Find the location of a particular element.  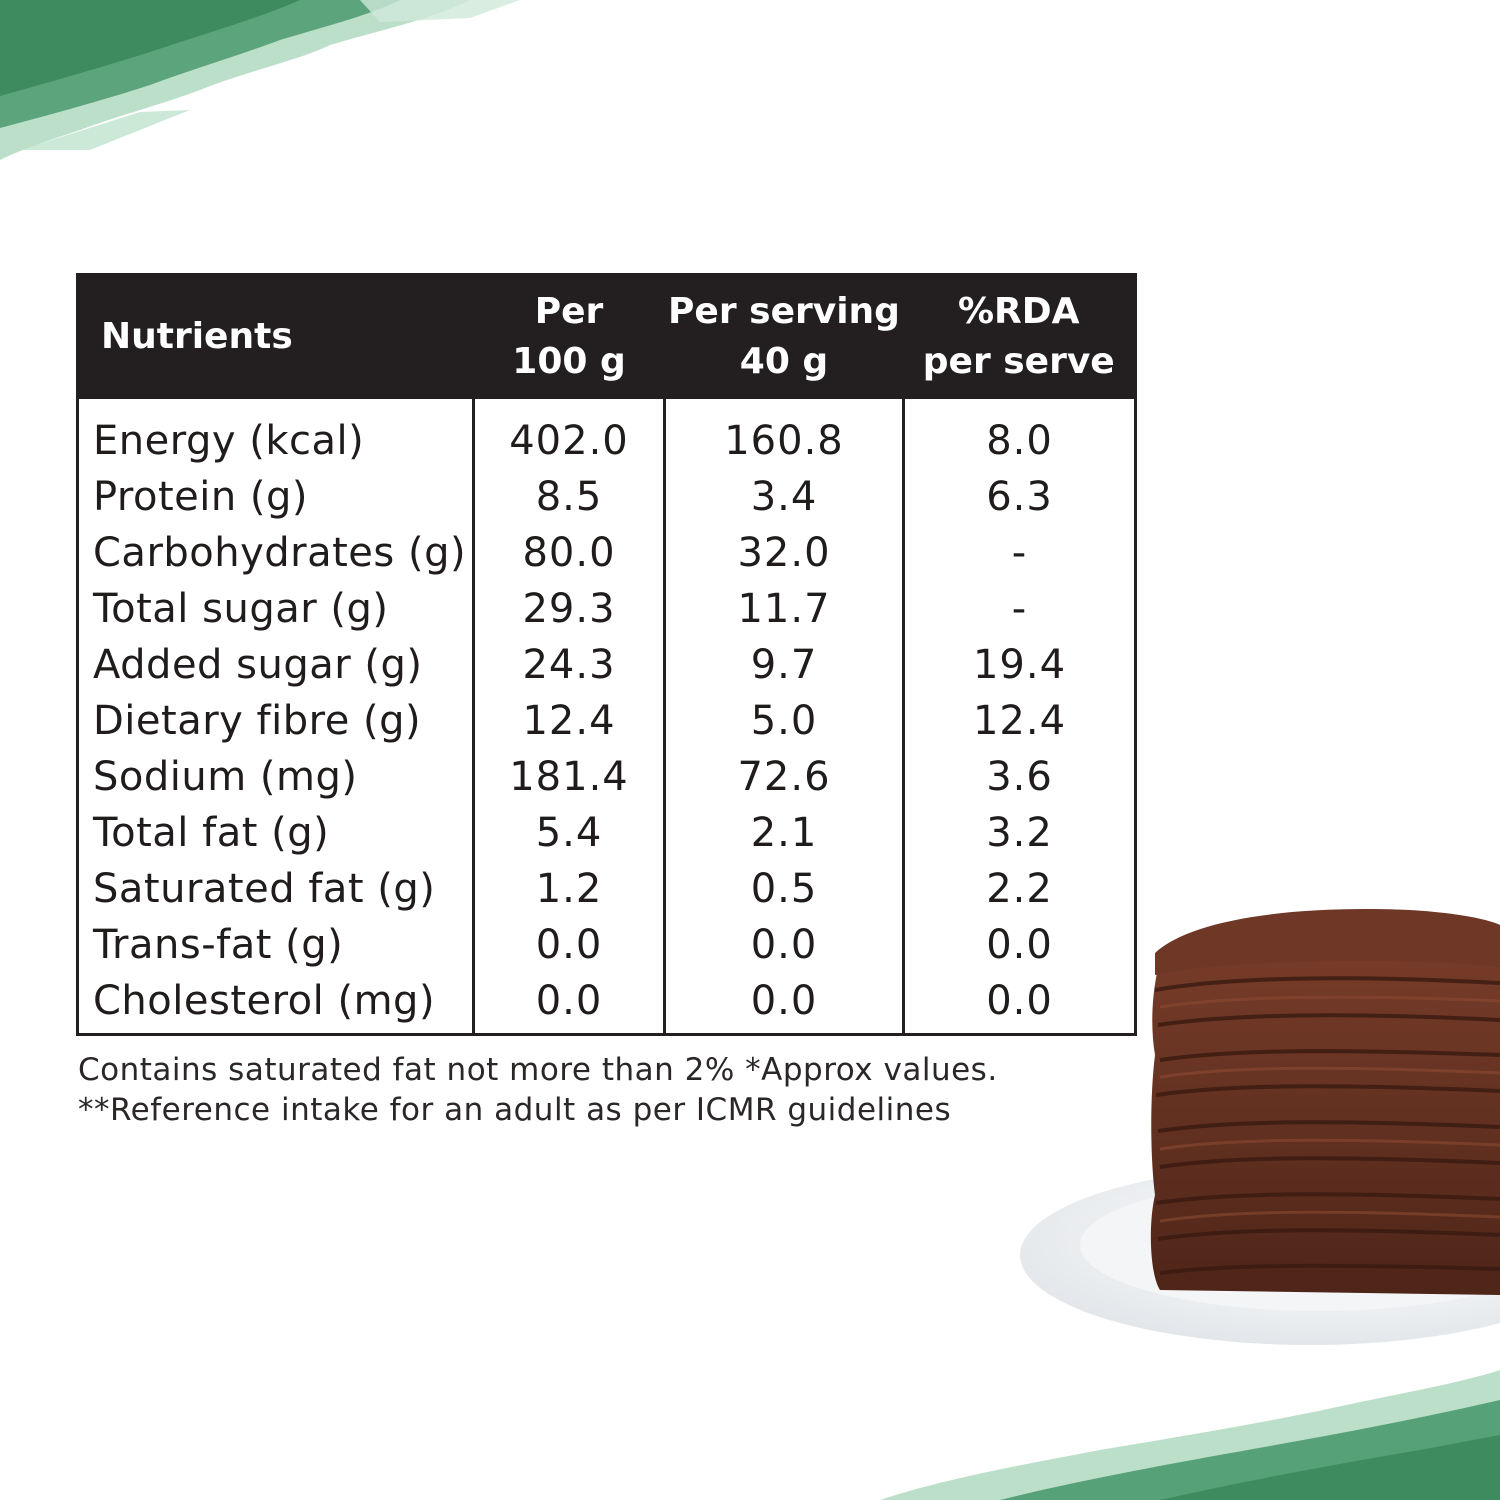

per-serving-cell: 3.4 is located at coordinates (783, 496).